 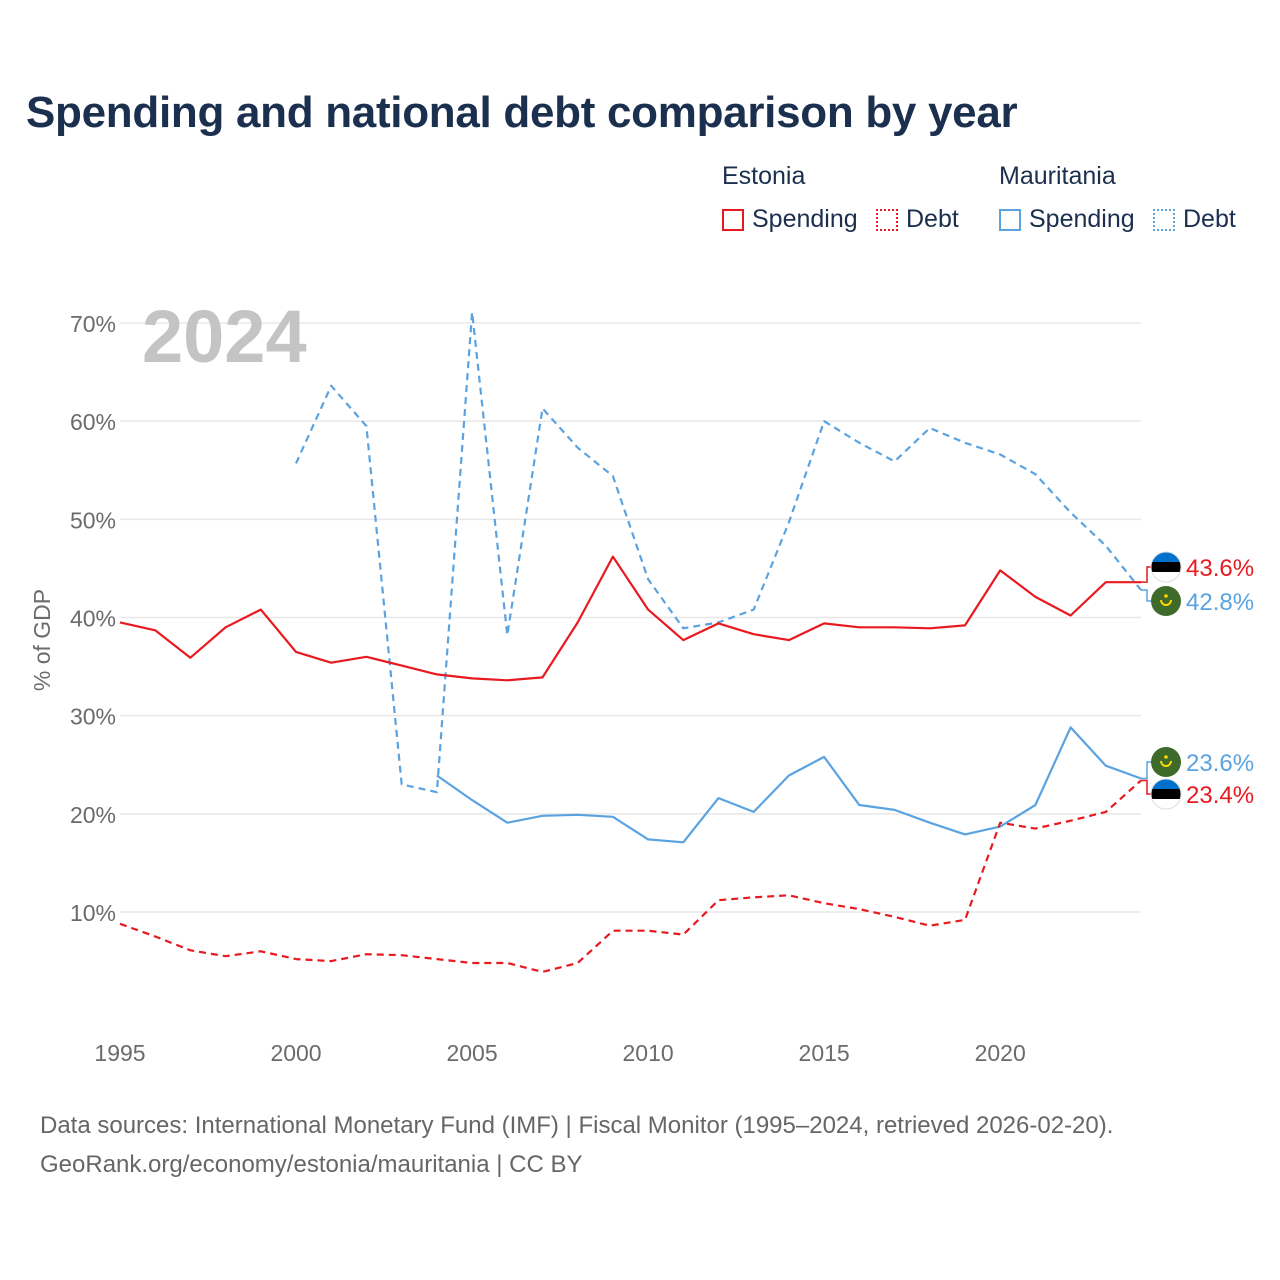 What do you see at coordinates (1164, 219) in the screenshot?
I see `legend-swatch-dotted-blue` at bounding box center [1164, 219].